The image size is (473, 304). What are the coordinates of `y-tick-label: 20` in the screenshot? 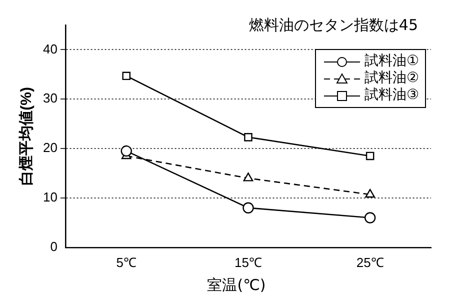 It's located at (50, 148).